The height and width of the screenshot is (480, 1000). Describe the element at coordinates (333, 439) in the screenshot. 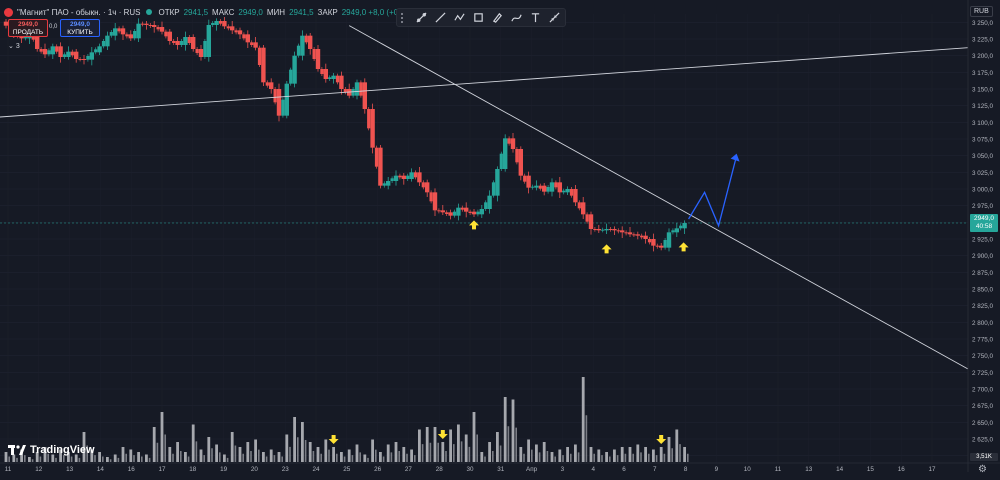

I see `volume-arrow-down-icon` at that location.